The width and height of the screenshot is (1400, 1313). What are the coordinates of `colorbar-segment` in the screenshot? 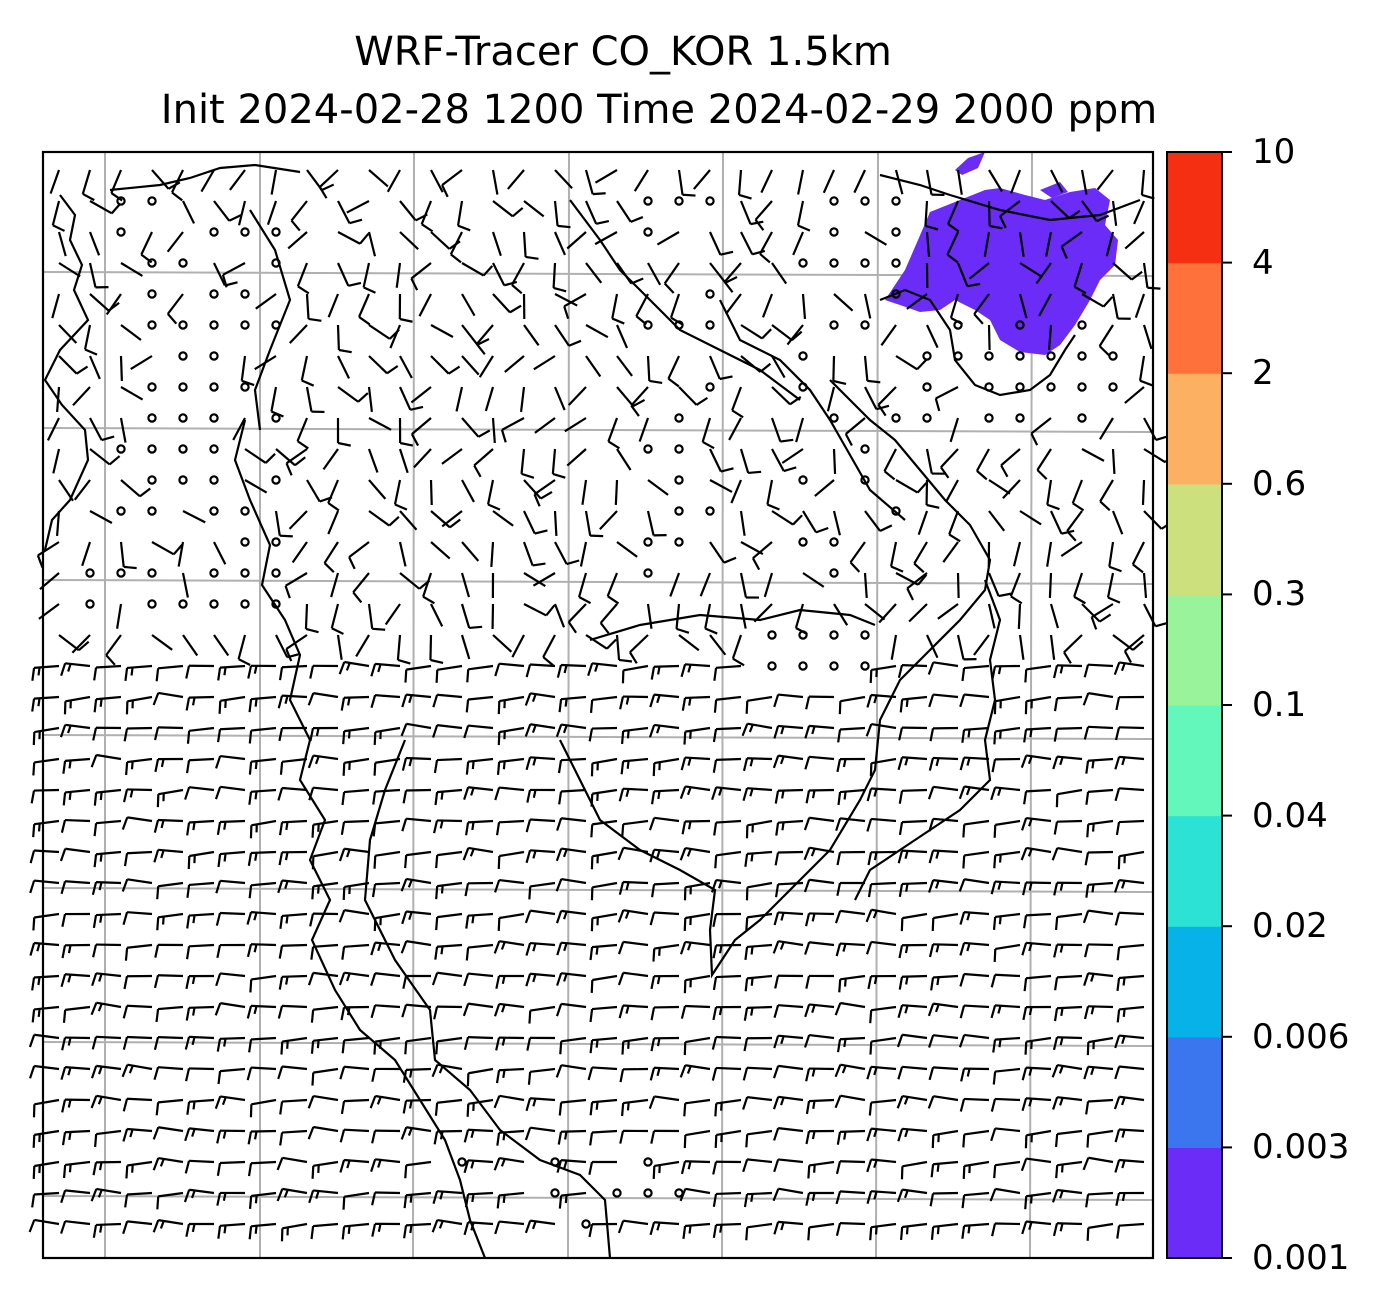 It's located at (1194, 761).